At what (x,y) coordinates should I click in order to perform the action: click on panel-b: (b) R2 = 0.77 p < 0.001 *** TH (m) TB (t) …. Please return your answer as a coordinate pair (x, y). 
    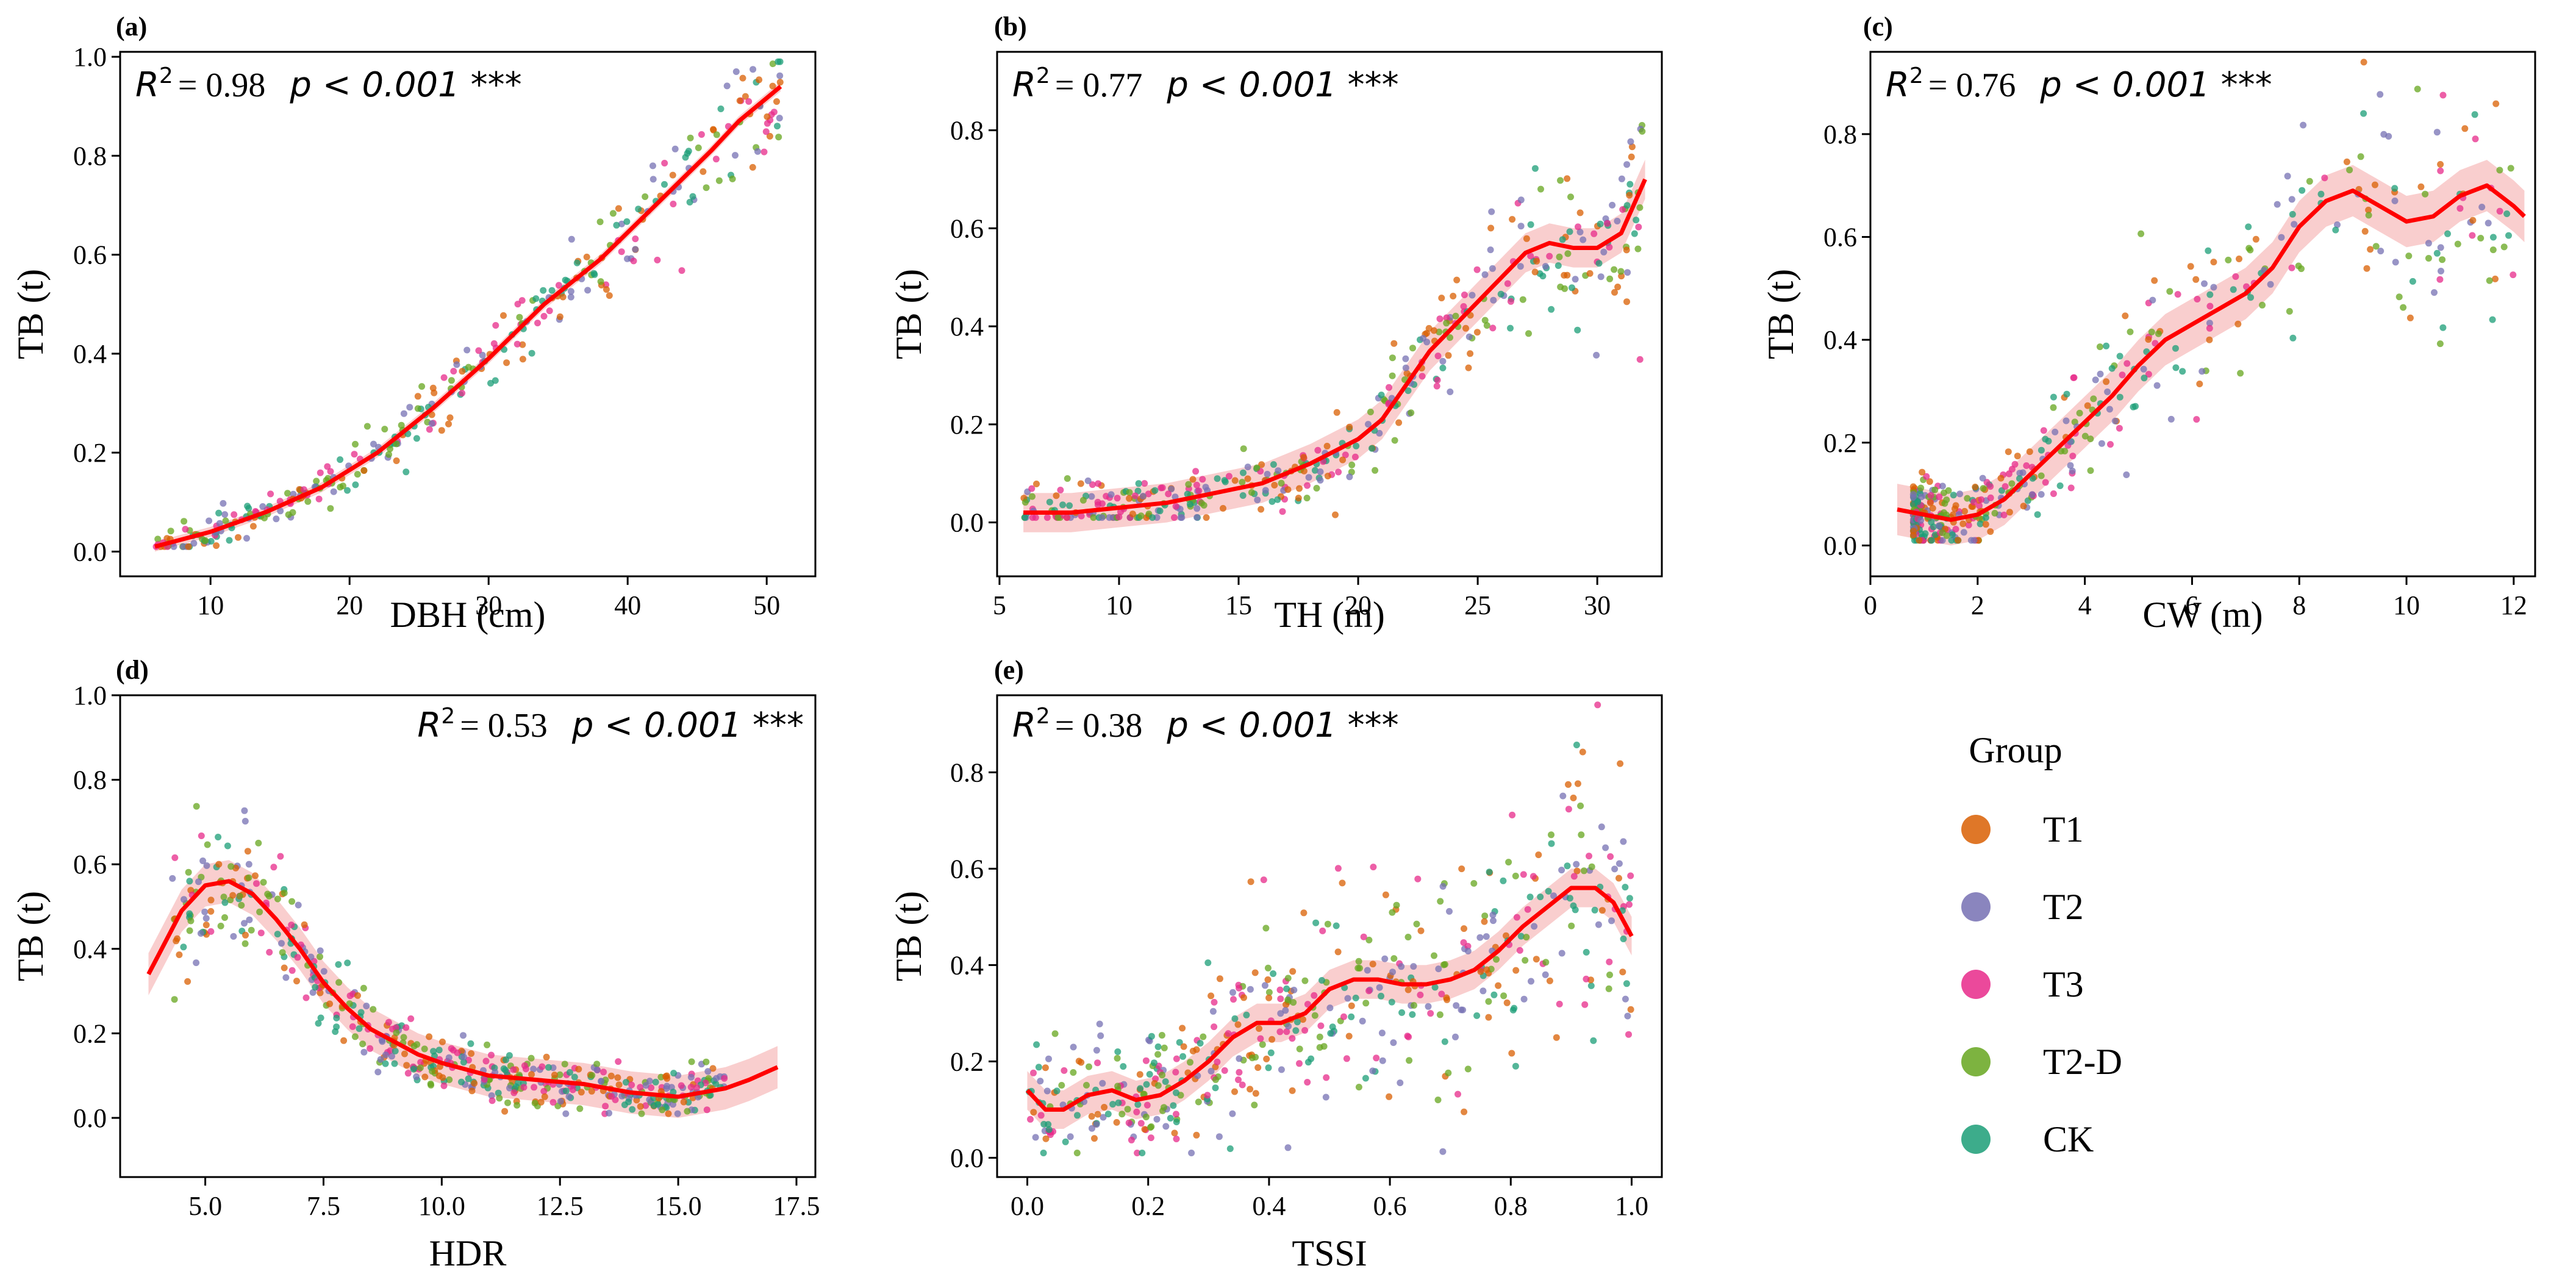
    Looking at the image, I should click on (1276, 323).